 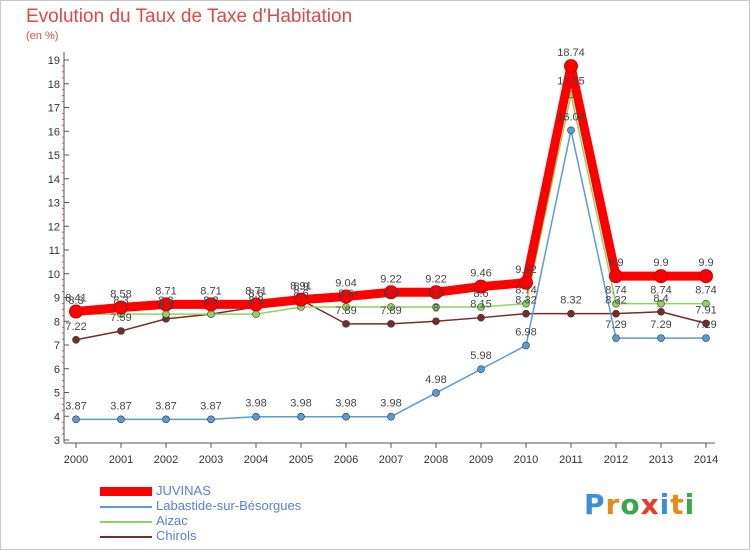 I want to click on y-tick-label: 16, so click(x=54, y=132).